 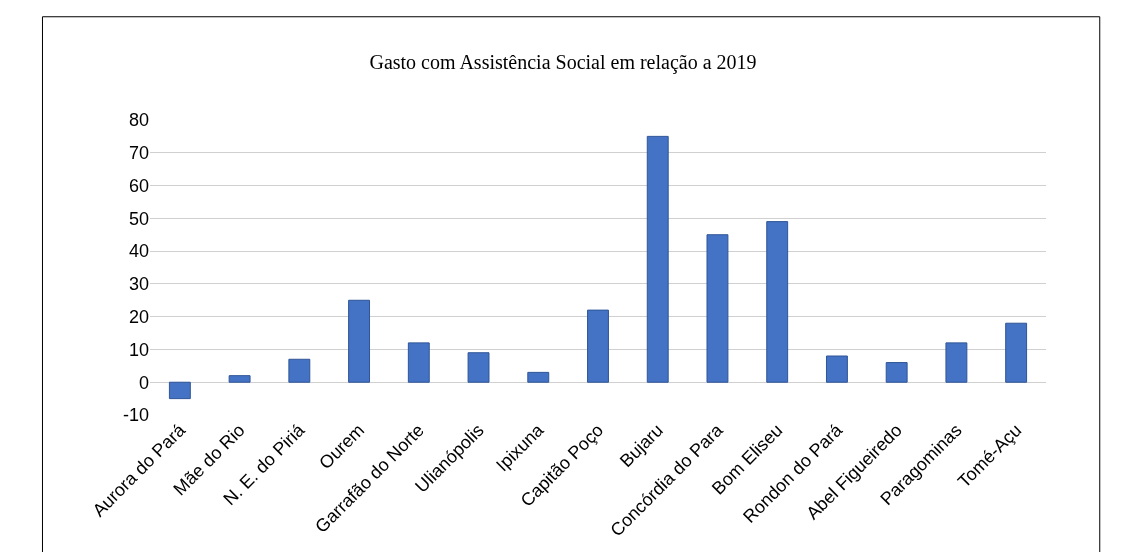 I want to click on y-tick-label: 20, so click(x=138, y=316).